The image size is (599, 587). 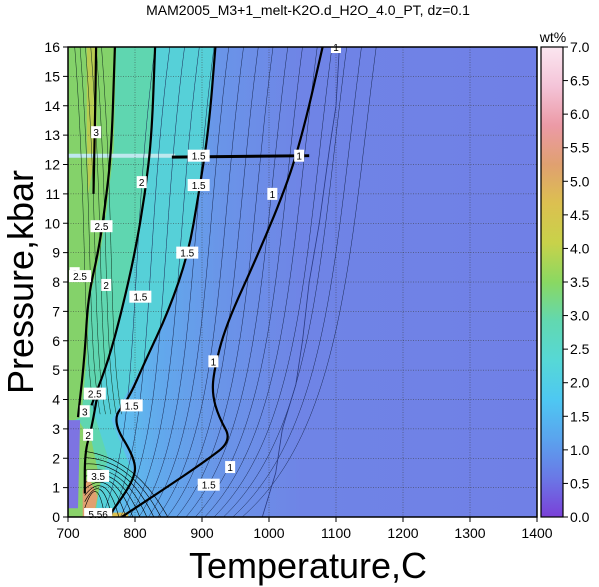 I want to click on colorbar-tick-label: 3.0, so click(x=580, y=316).